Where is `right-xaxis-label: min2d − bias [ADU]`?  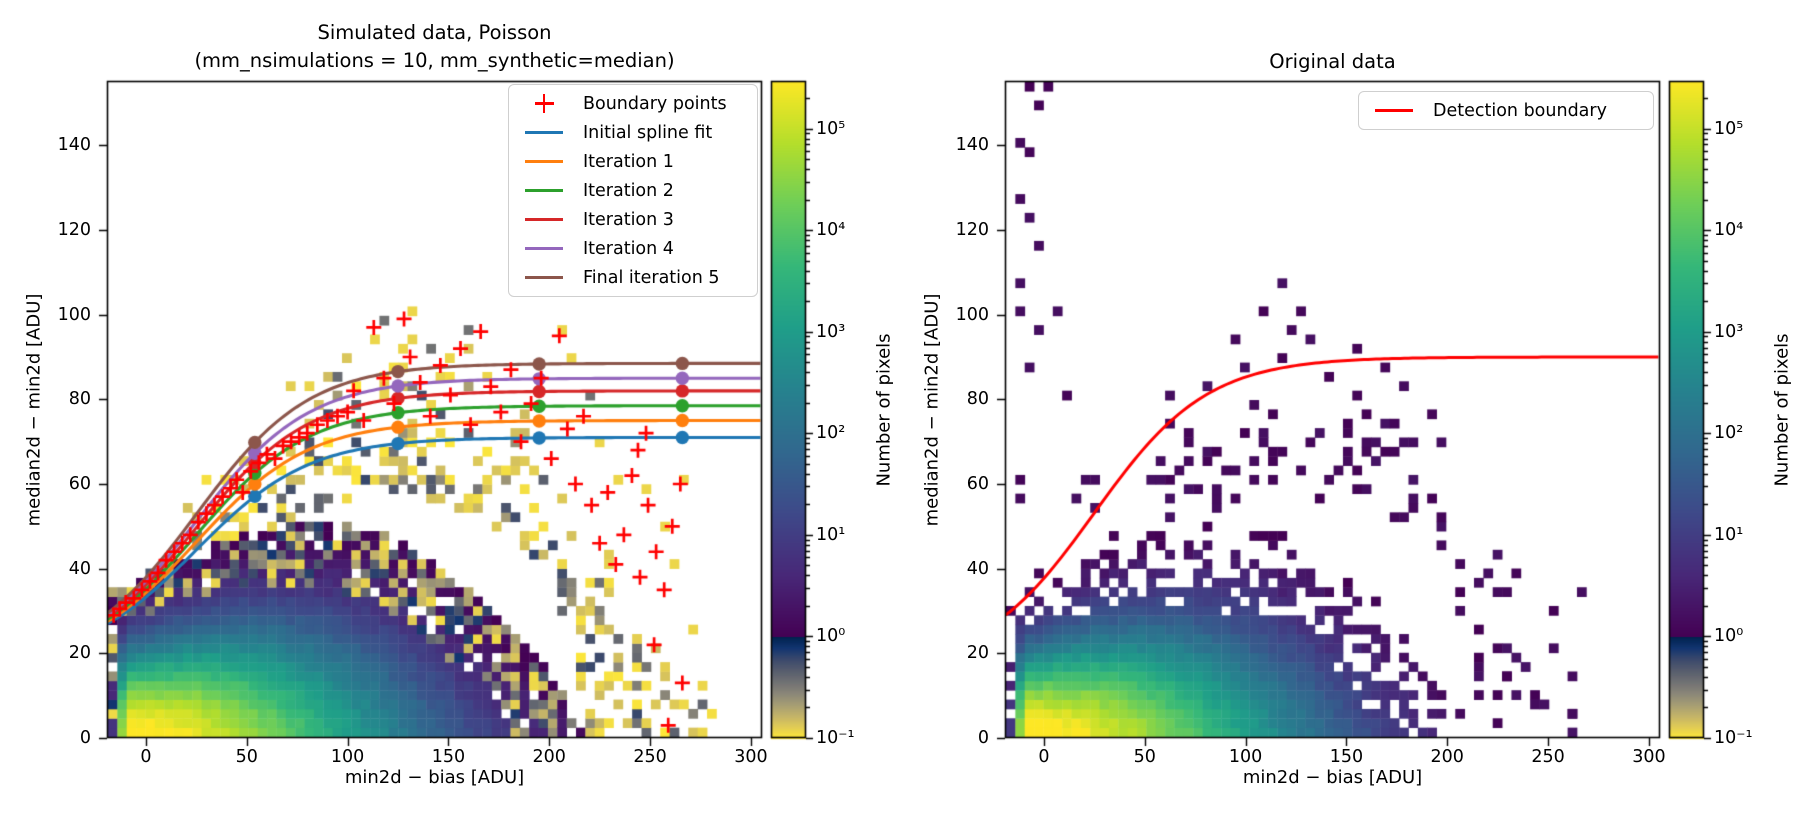 right-xaxis-label: min2d − bias [ADU] is located at coordinates (1332, 777).